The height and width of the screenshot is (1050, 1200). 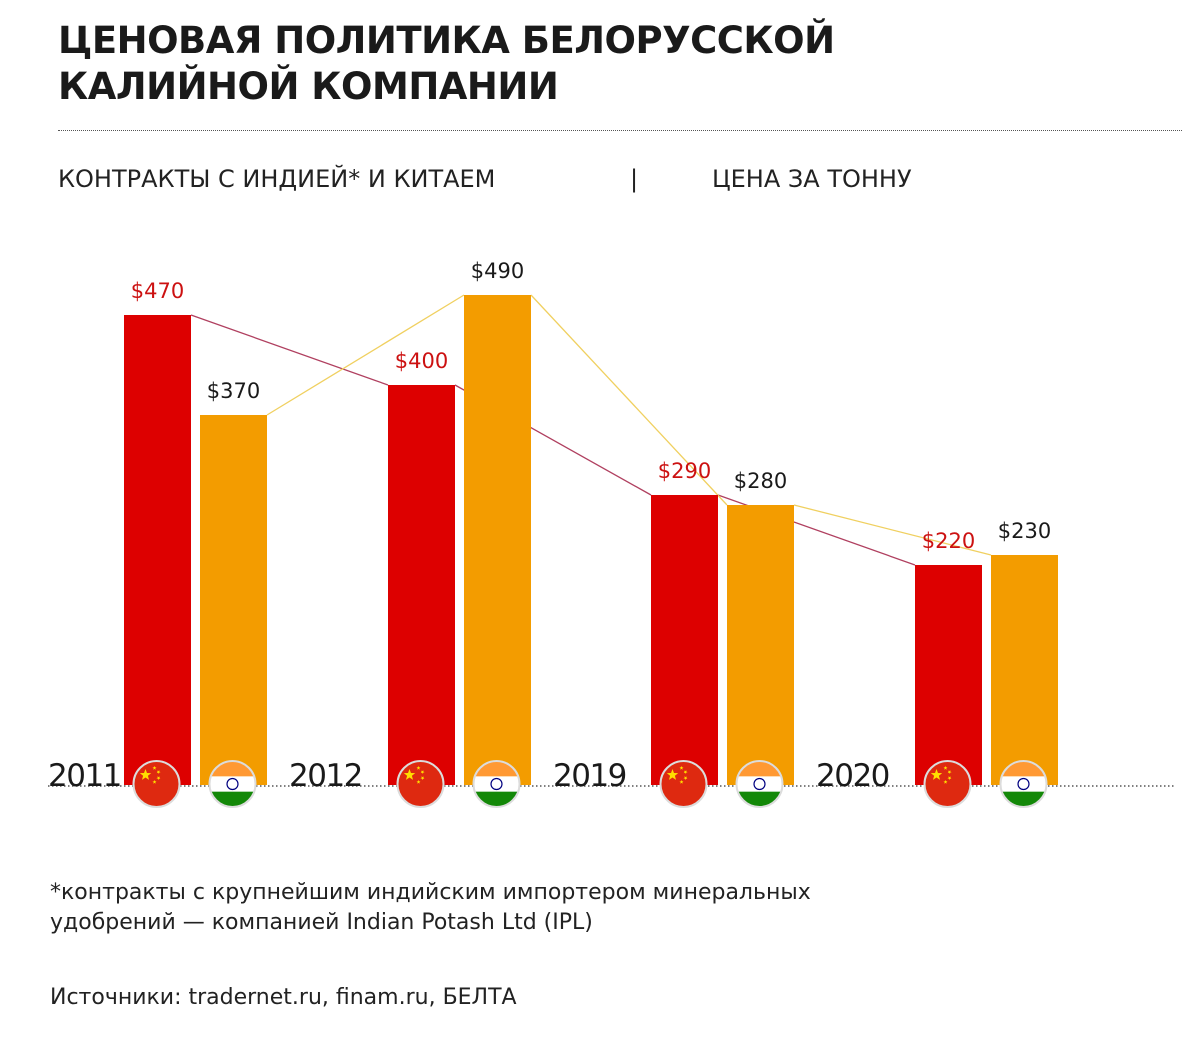 I want to click on value-label-india-2011: $370, so click(x=233, y=391).